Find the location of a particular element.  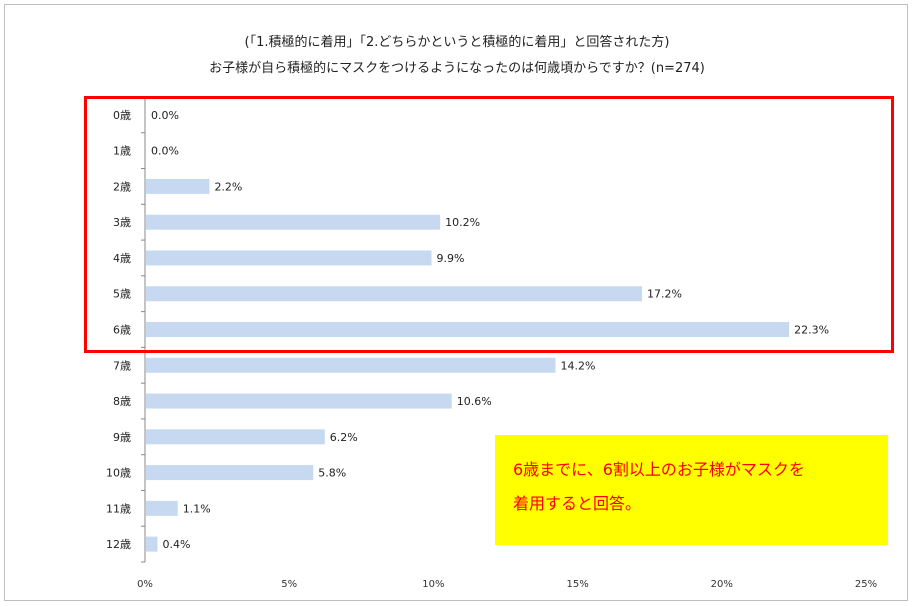

data-label: 14.2% is located at coordinates (578, 365).